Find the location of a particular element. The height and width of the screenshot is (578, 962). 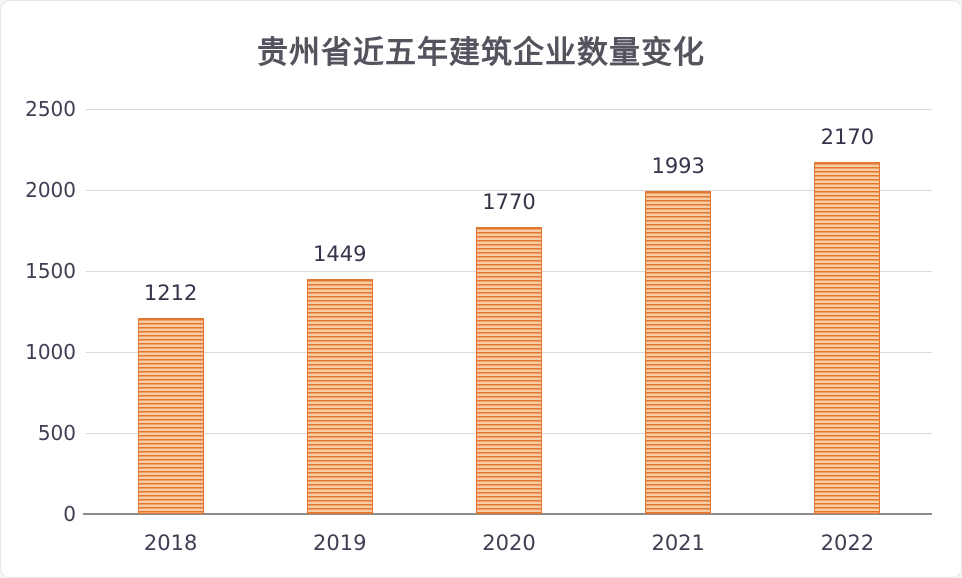

bar-value-label-2018: 1212 is located at coordinates (170, 292).